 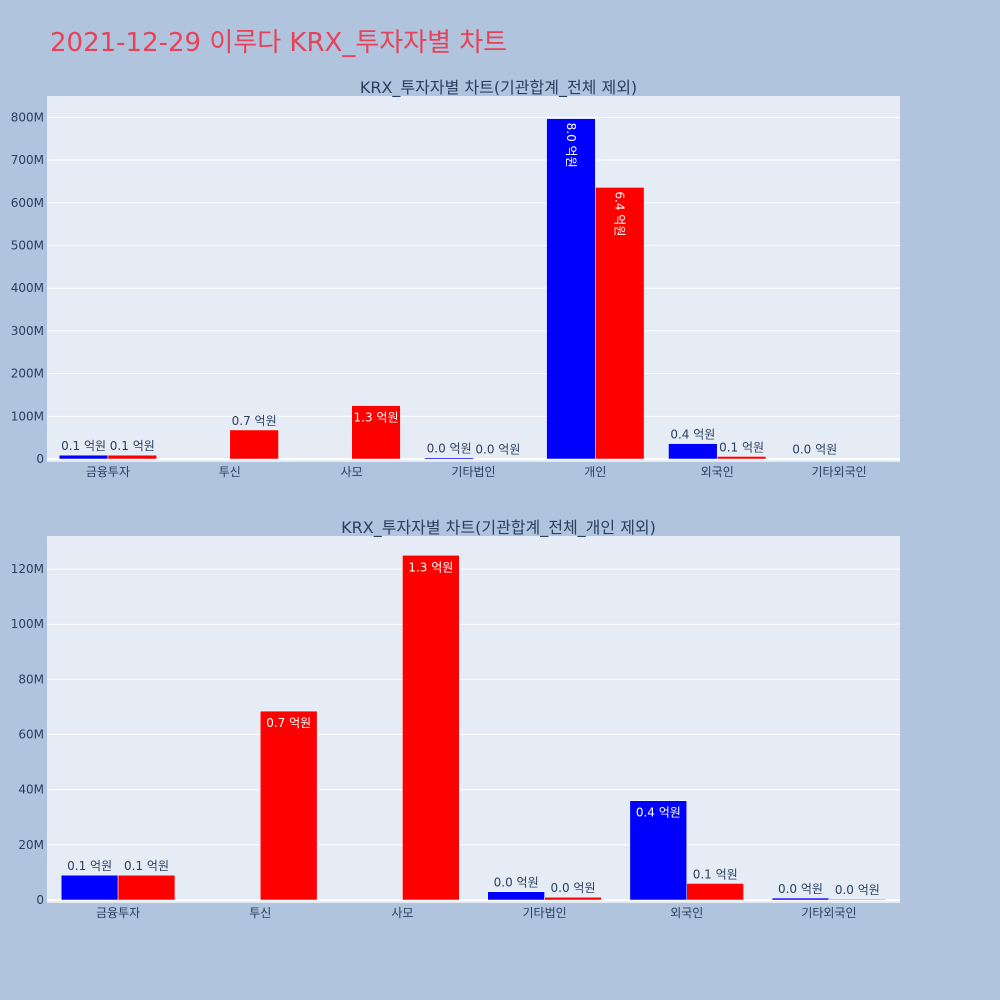 What do you see at coordinates (31, 735) in the screenshot?
I see `y-tick-label: 60M` at bounding box center [31, 735].